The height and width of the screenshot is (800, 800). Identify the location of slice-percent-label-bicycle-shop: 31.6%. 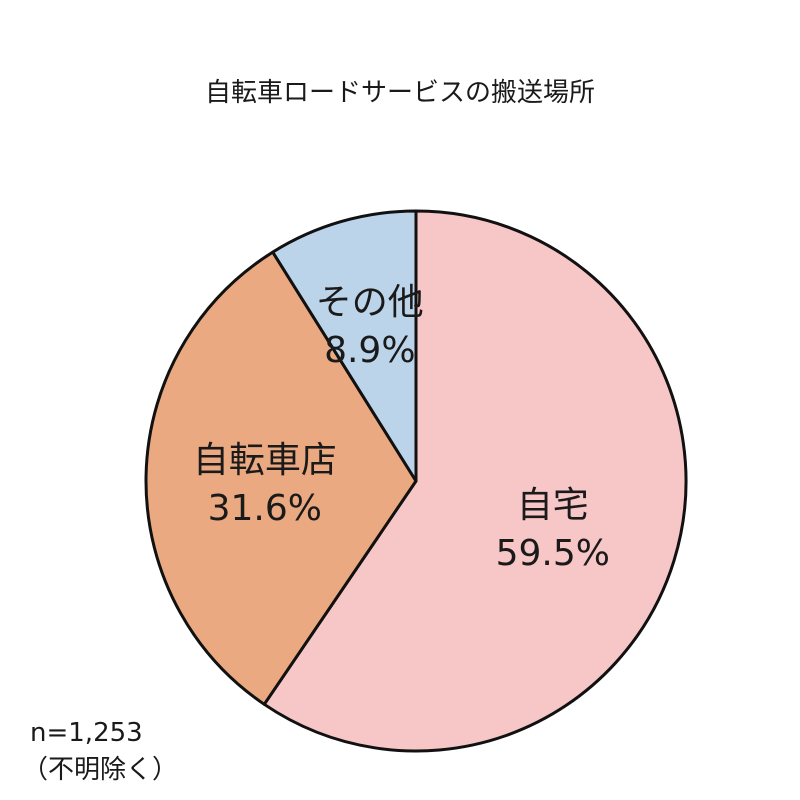
(265, 508).